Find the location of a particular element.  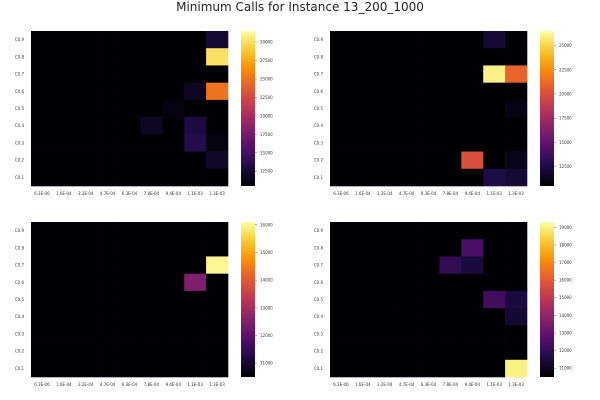

colorbar-tick-label: 30000 is located at coordinates (266, 42).